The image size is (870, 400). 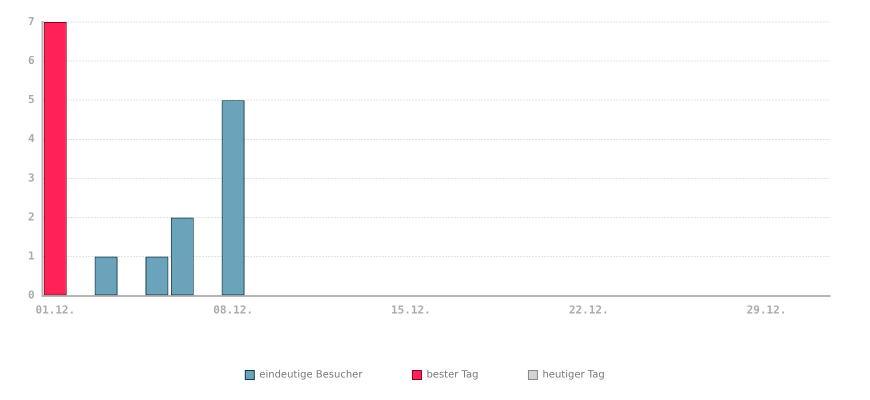 What do you see at coordinates (233, 309) in the screenshot?
I see `x-tick-label: 08.12.` at bounding box center [233, 309].